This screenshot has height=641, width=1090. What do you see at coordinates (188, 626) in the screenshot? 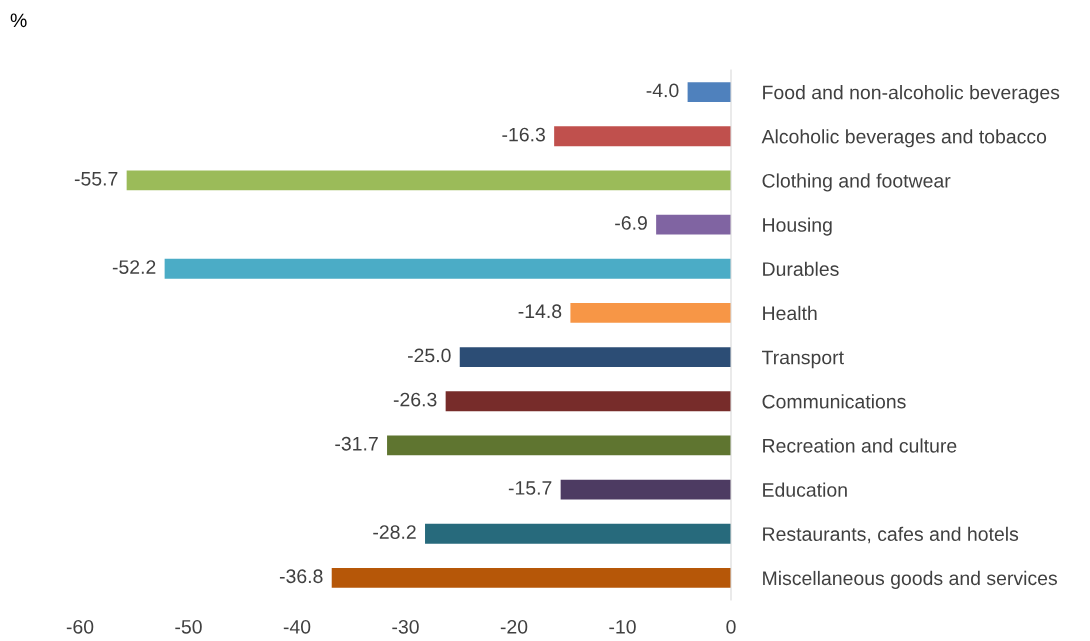
I see `x-tick-label: -50` at bounding box center [188, 626].